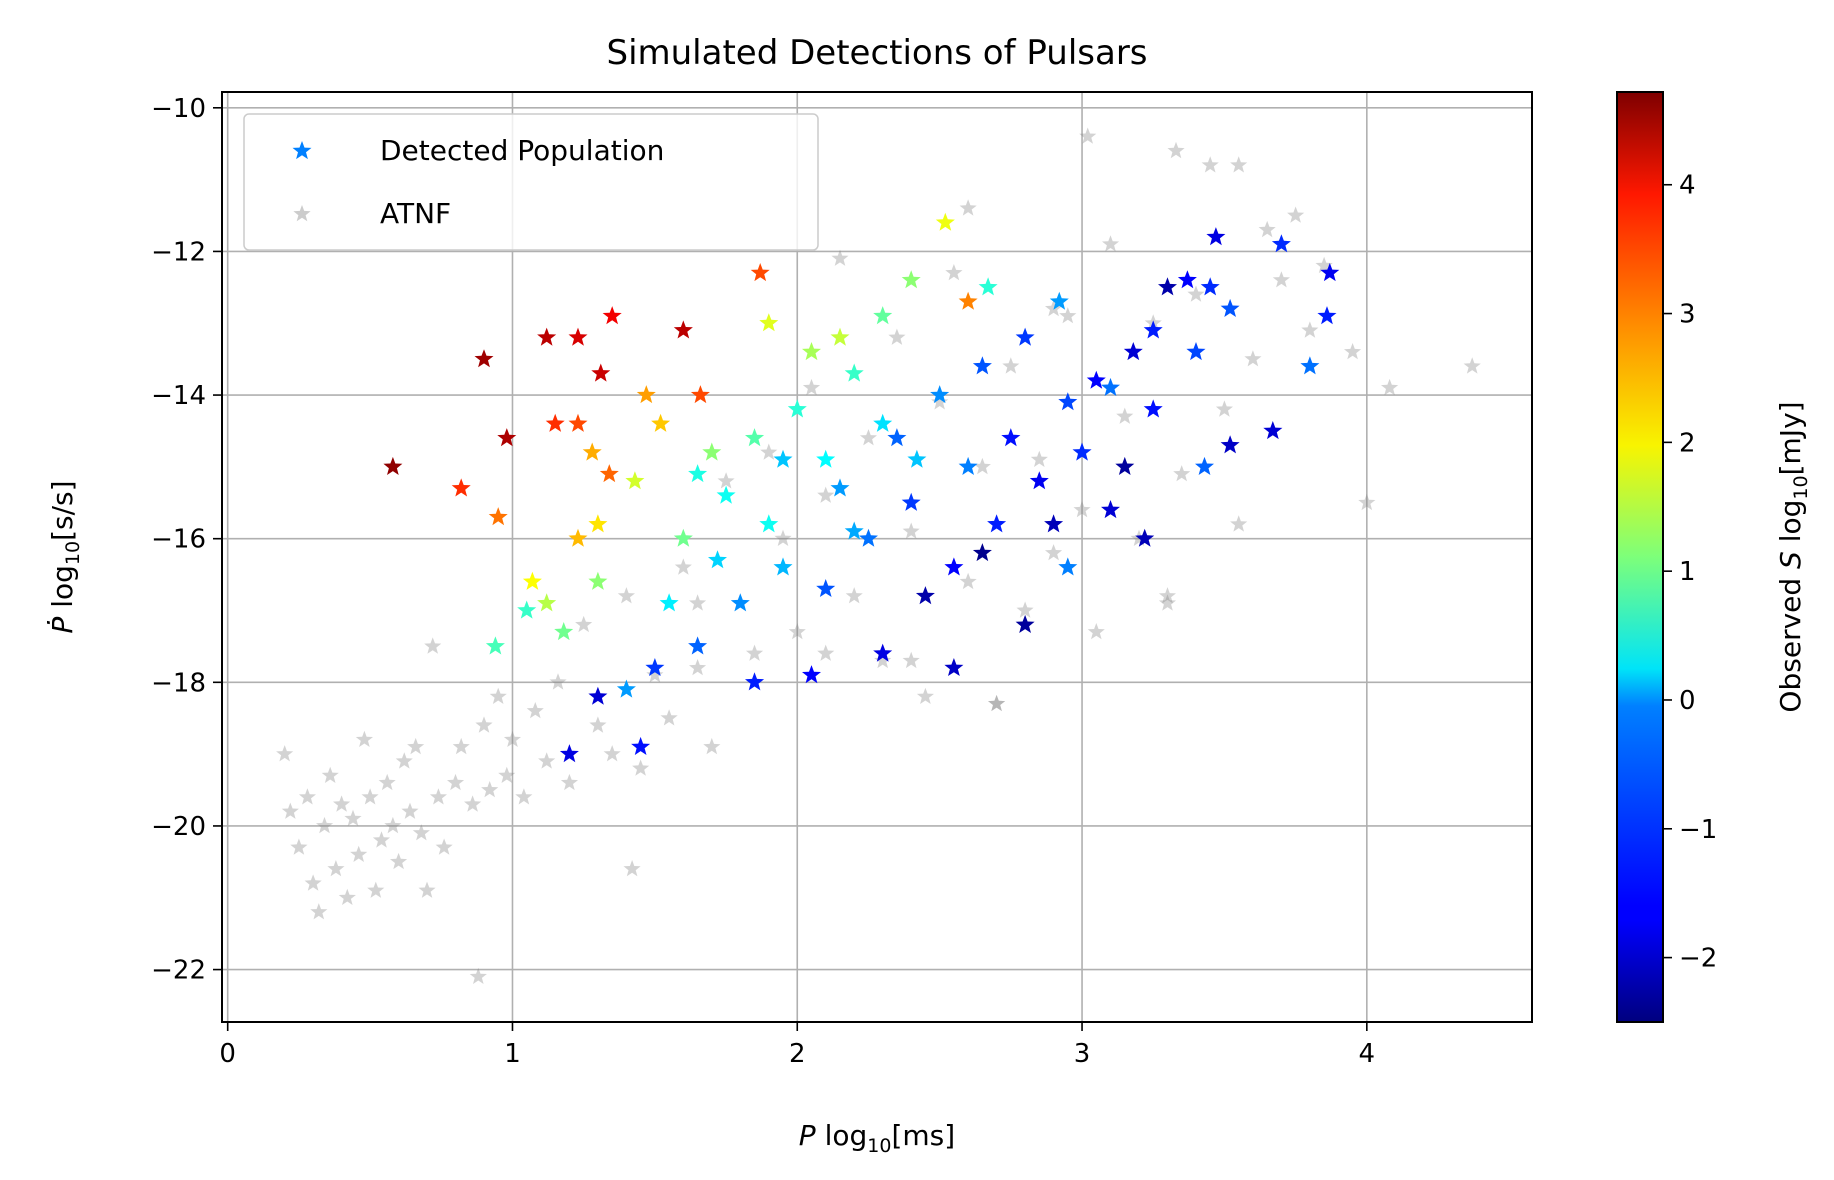 The width and height of the screenshot is (1834, 1180). I want to click on legend-marker-detected, so click(302, 150).